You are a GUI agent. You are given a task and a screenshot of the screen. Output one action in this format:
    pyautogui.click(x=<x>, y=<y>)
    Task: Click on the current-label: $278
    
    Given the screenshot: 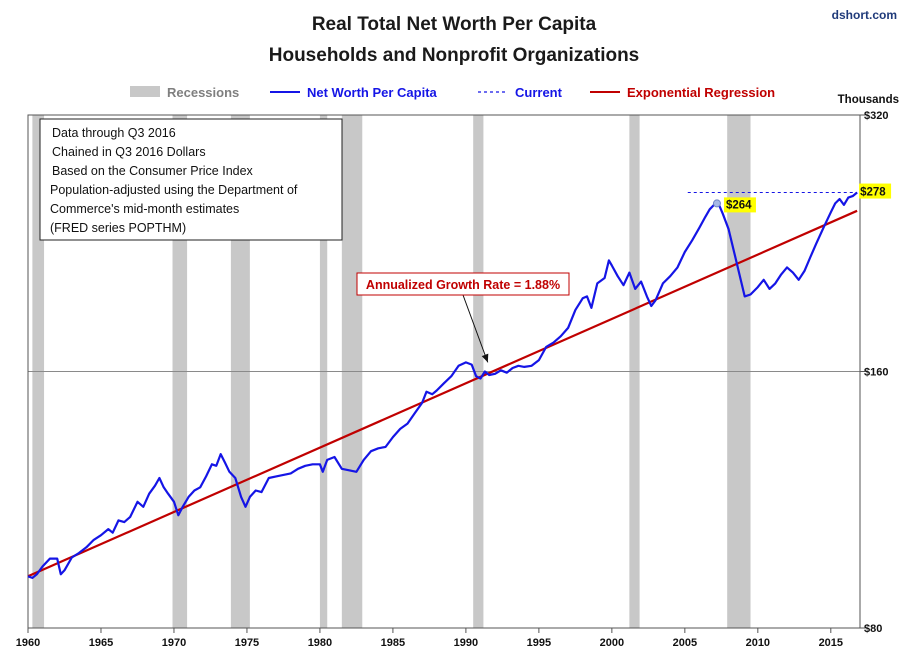 What is the action you would take?
    pyautogui.click(x=873, y=193)
    